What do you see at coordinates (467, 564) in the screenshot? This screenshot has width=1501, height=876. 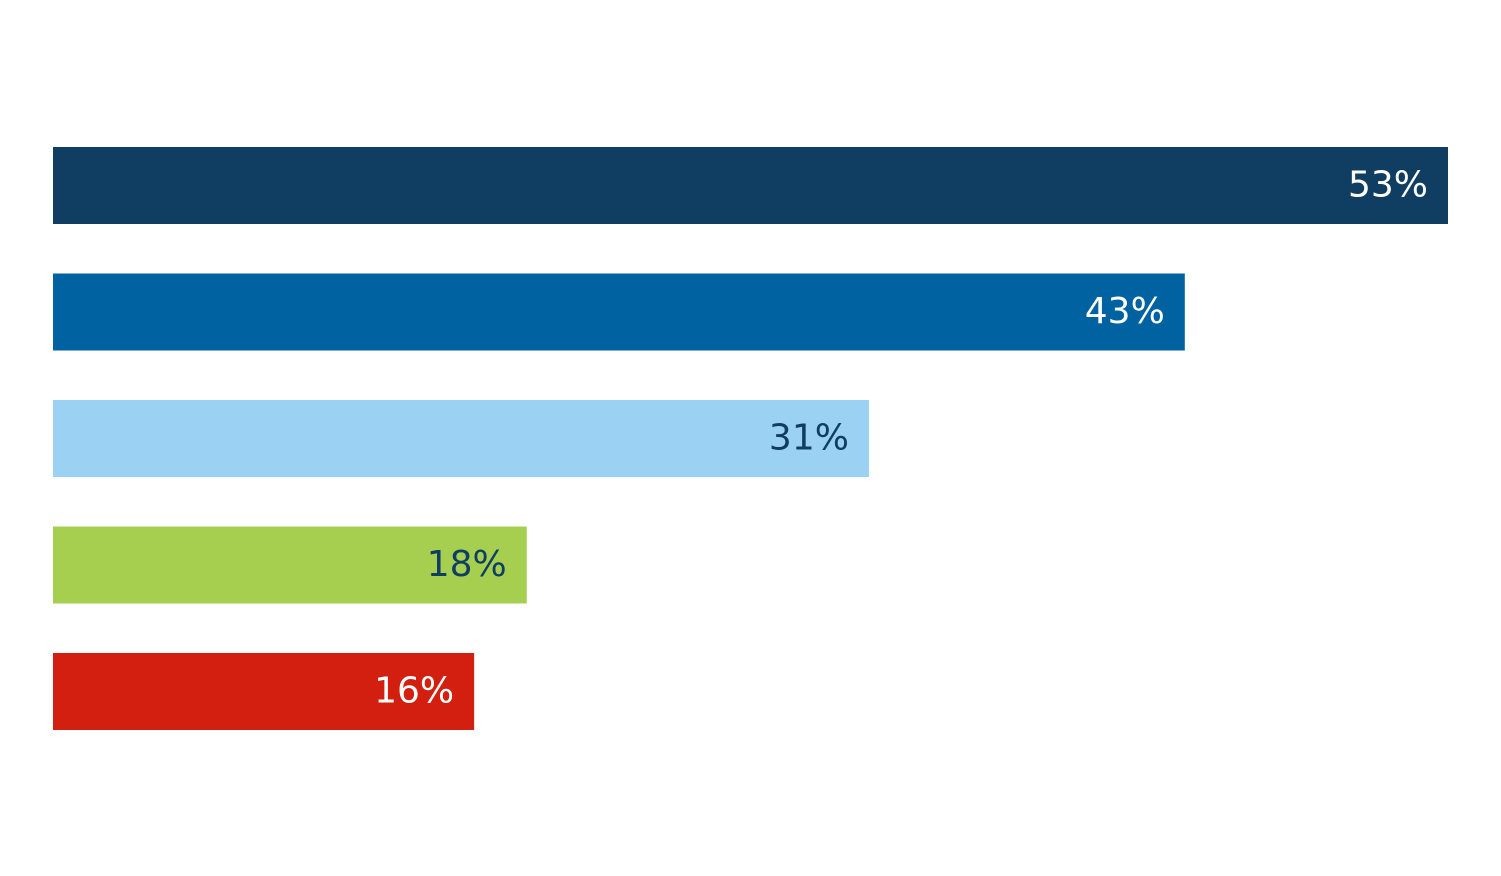 I see `value-label: 18%` at bounding box center [467, 564].